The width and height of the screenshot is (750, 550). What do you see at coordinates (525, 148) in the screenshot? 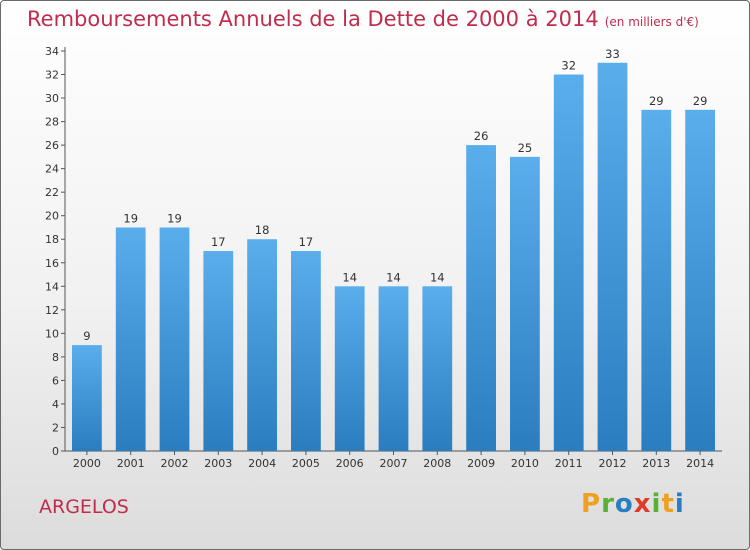
I see `data-label: 25` at bounding box center [525, 148].